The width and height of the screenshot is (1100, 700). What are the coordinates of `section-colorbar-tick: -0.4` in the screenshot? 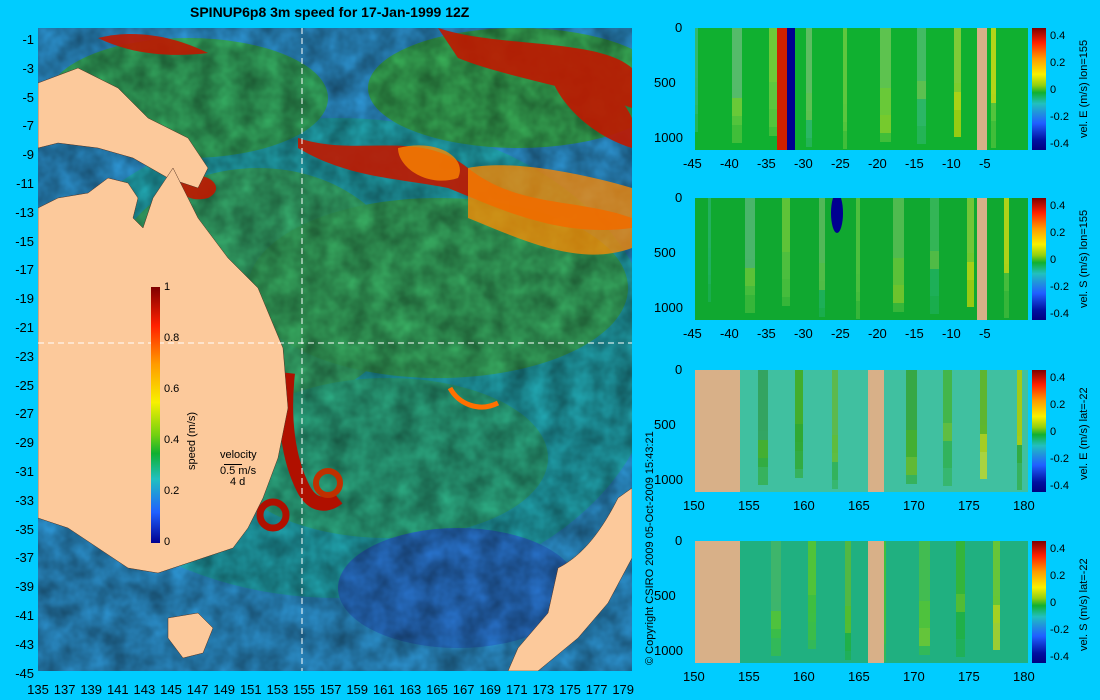 It's located at (1059, 314).